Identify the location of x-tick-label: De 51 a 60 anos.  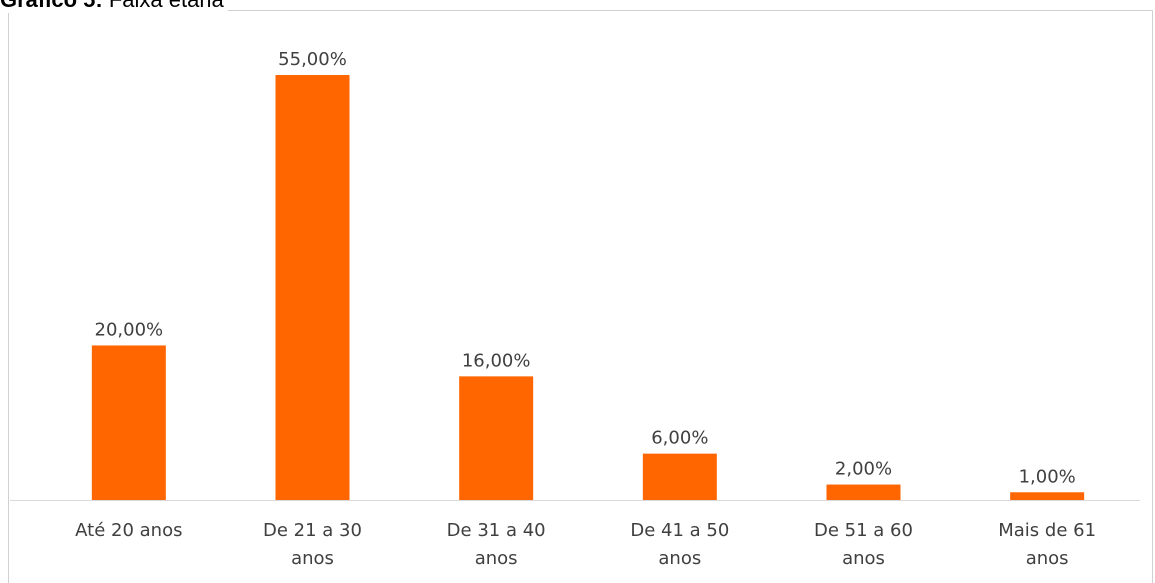
(863, 544).